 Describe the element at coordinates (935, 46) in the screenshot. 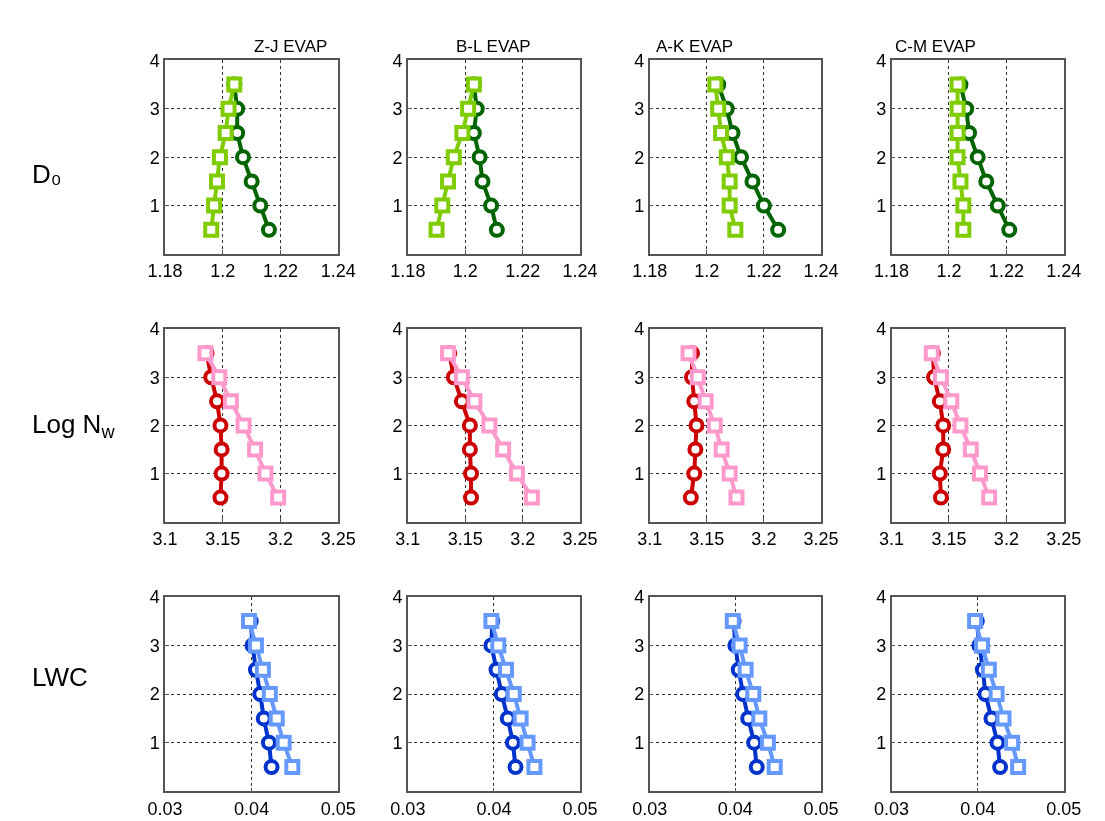

I see `chart-title: C-M EVAP` at that location.